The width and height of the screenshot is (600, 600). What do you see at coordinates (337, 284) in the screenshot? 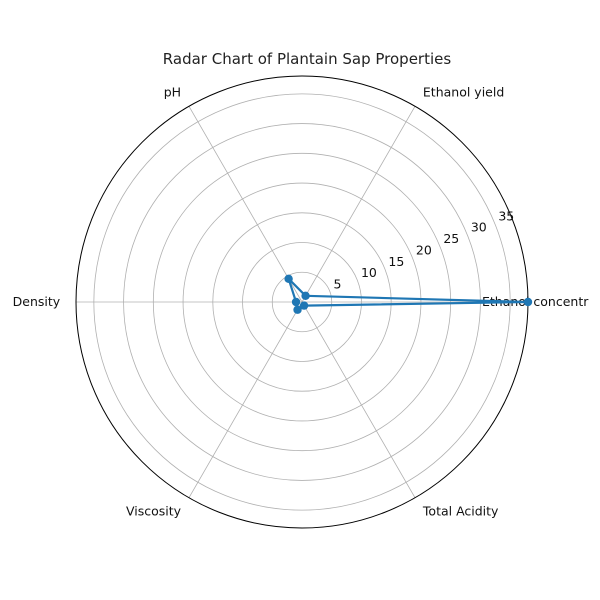
I see `tick-label-5: 5` at bounding box center [337, 284].